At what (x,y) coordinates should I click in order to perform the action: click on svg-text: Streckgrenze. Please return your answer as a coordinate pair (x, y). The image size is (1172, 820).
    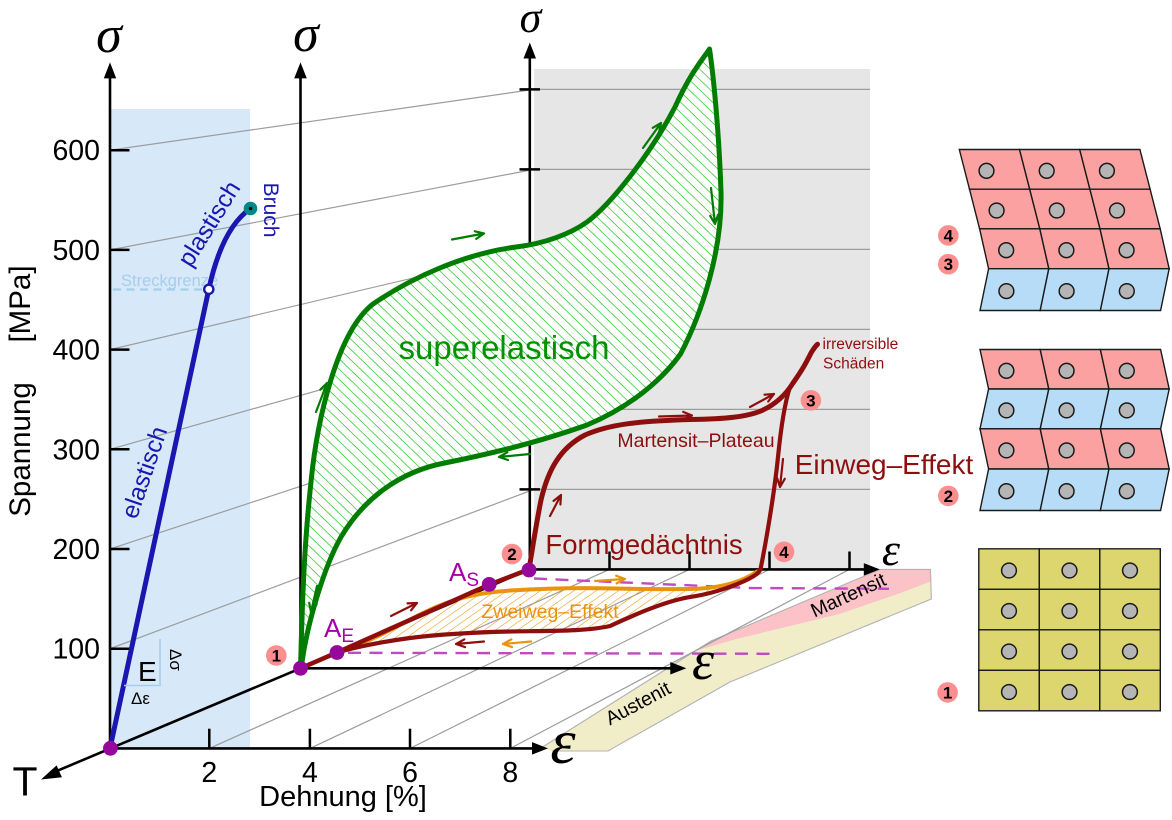
    Looking at the image, I should click on (169, 281).